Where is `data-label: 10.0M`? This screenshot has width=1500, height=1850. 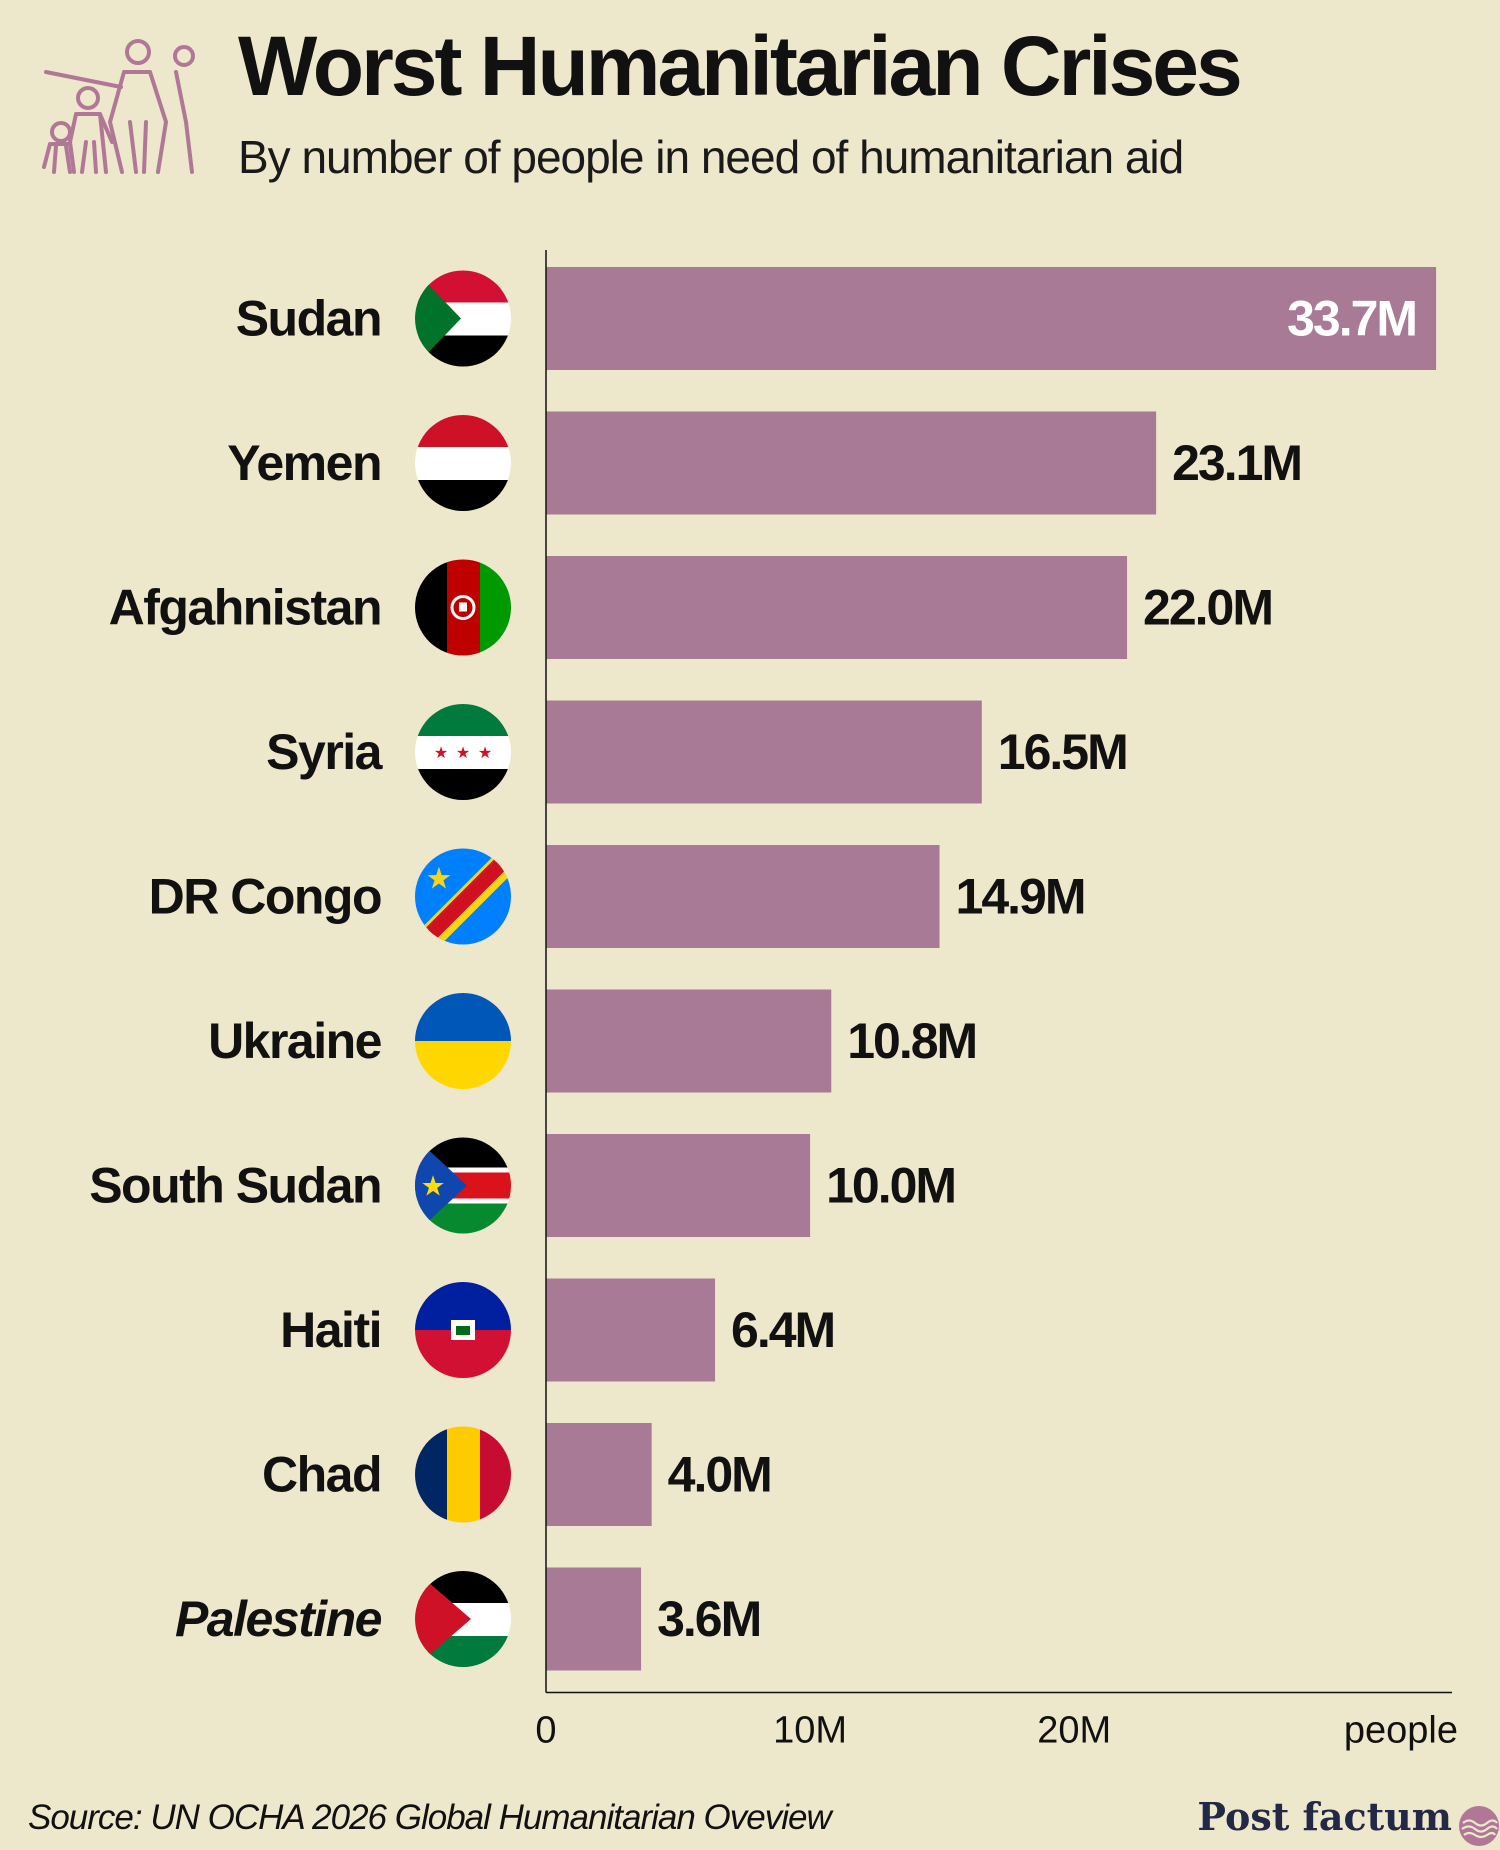 data-label: 10.0M is located at coordinates (890, 1186).